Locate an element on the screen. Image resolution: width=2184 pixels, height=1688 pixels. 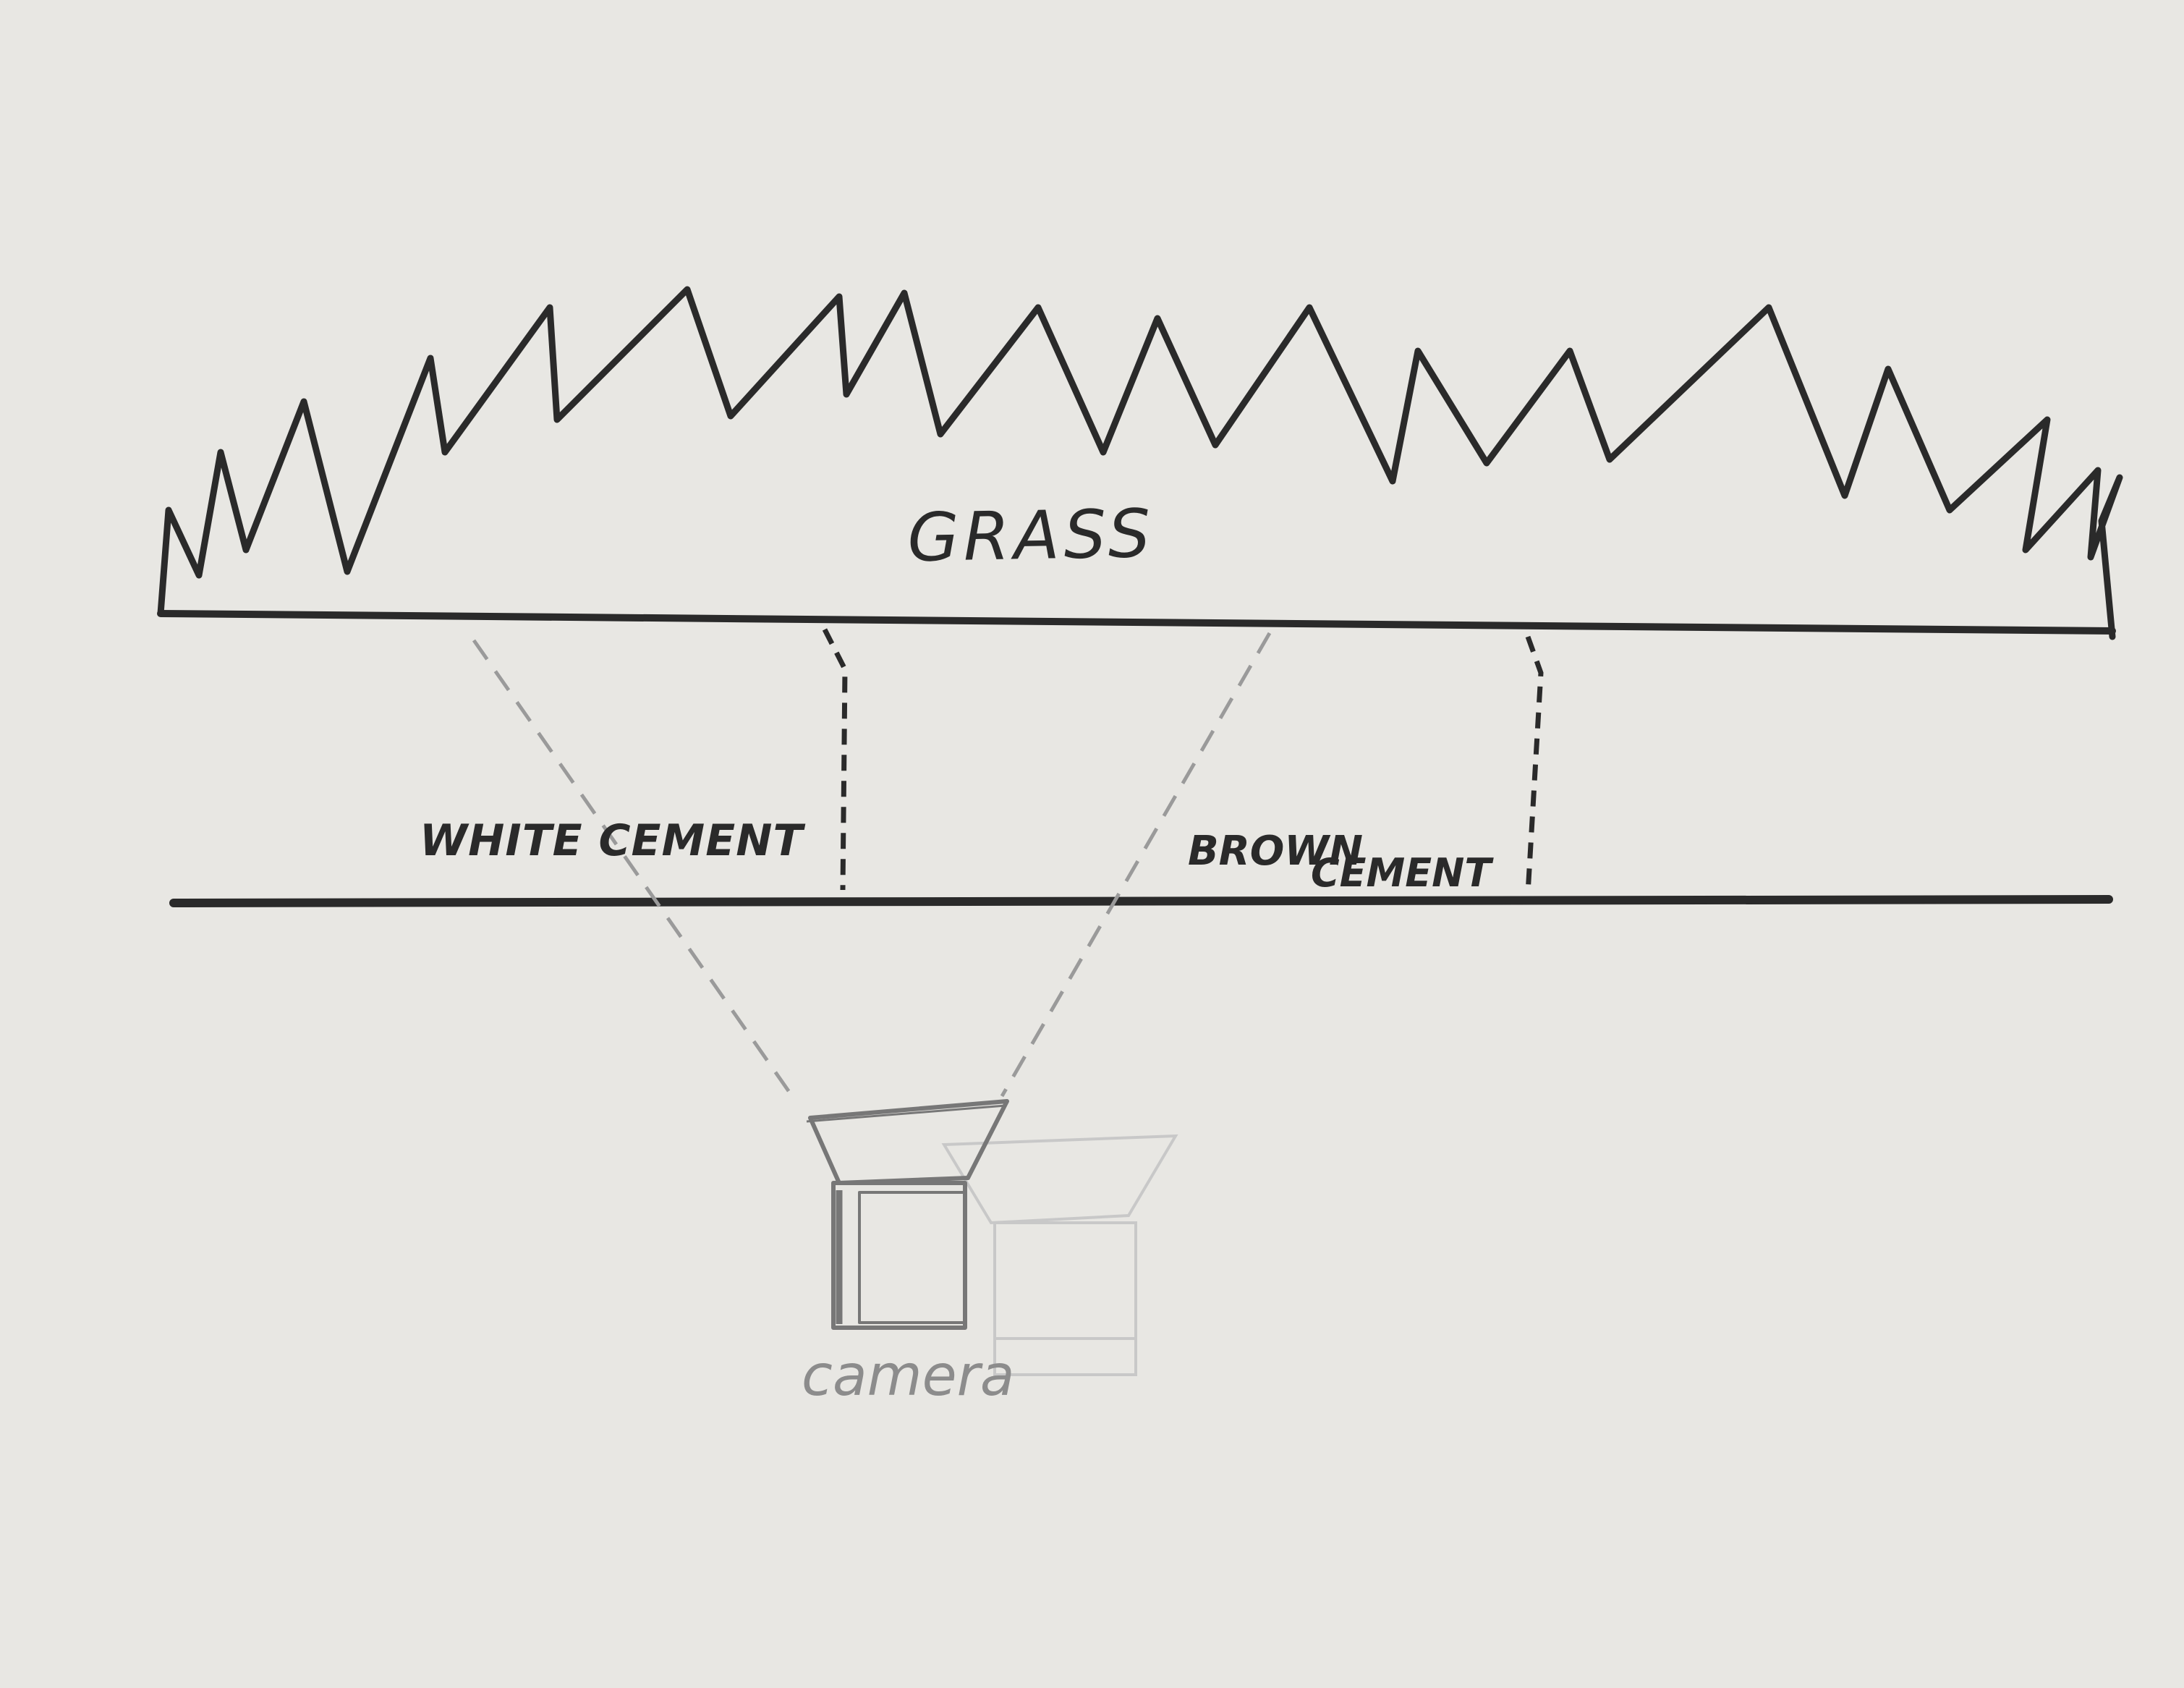
camera-icon is located at coordinates (907, 1214).